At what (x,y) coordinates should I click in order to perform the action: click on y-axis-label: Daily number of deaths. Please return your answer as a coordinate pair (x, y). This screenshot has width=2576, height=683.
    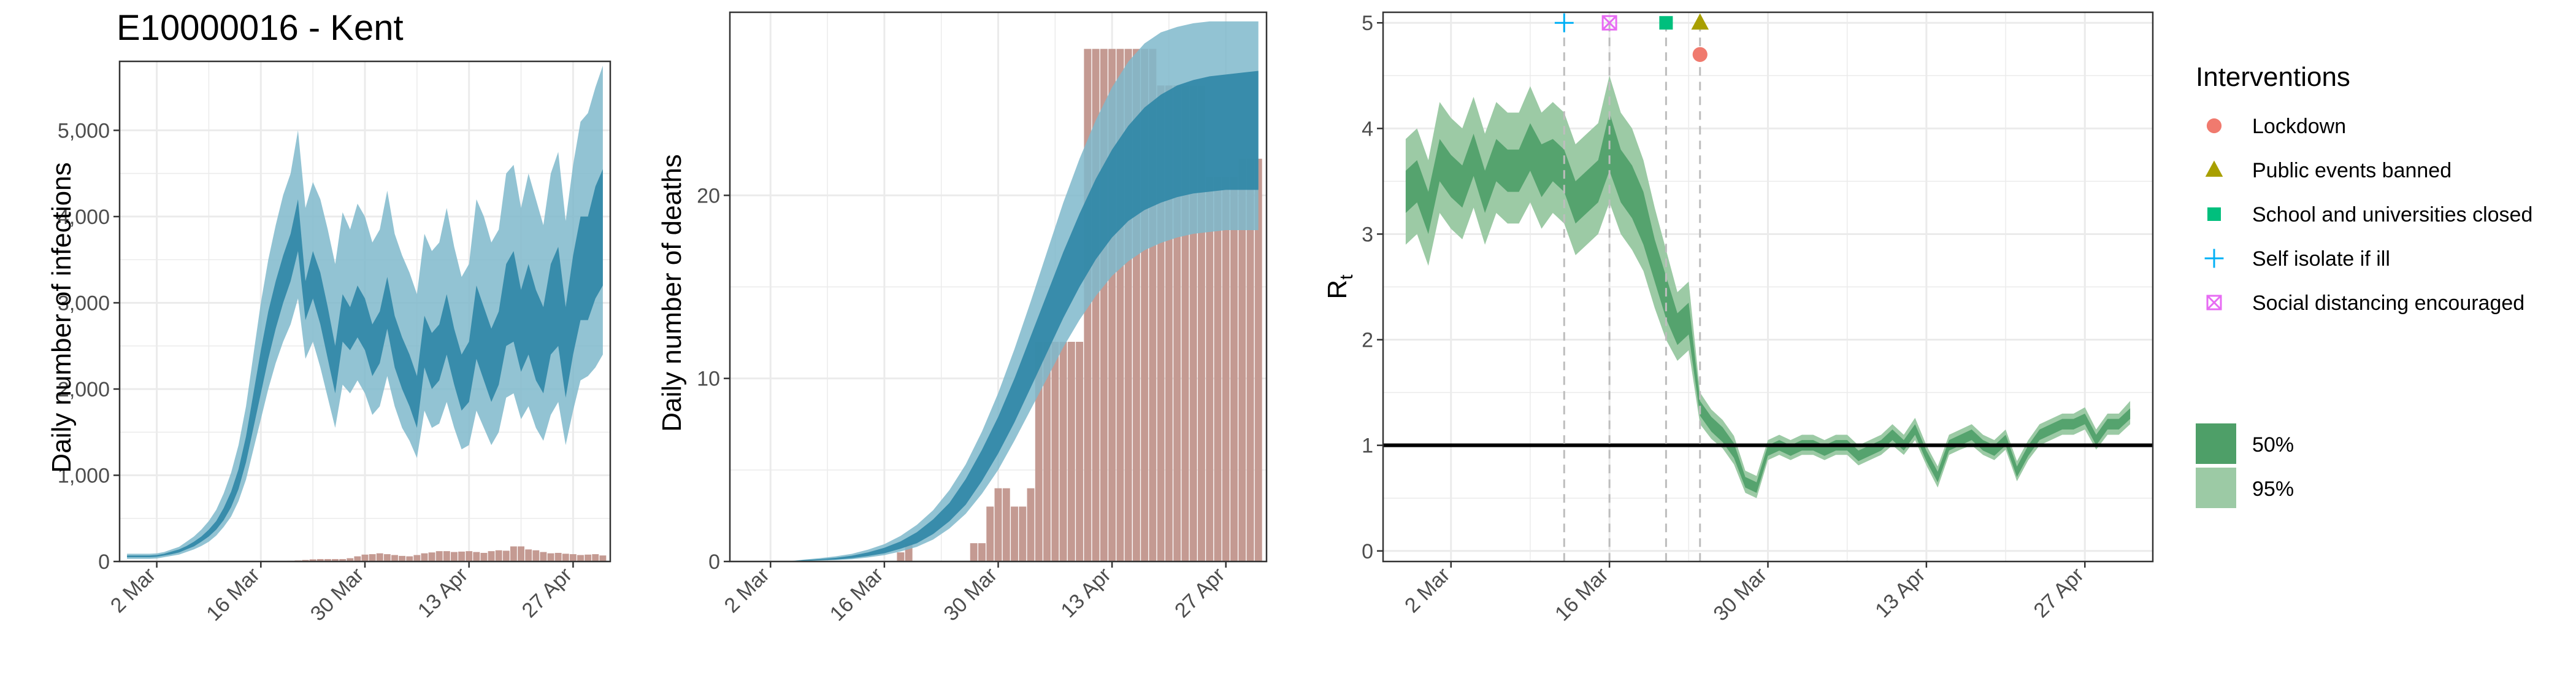
    Looking at the image, I should click on (672, 292).